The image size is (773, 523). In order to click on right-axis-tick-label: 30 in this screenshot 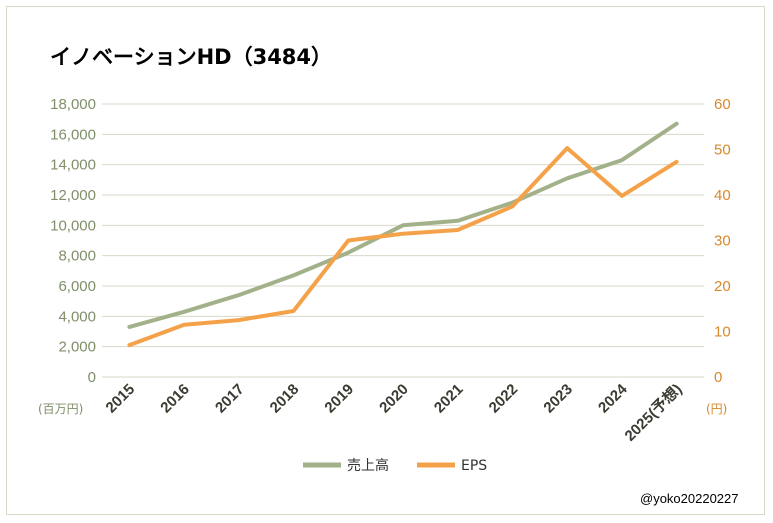, I will do `click(722, 241)`.